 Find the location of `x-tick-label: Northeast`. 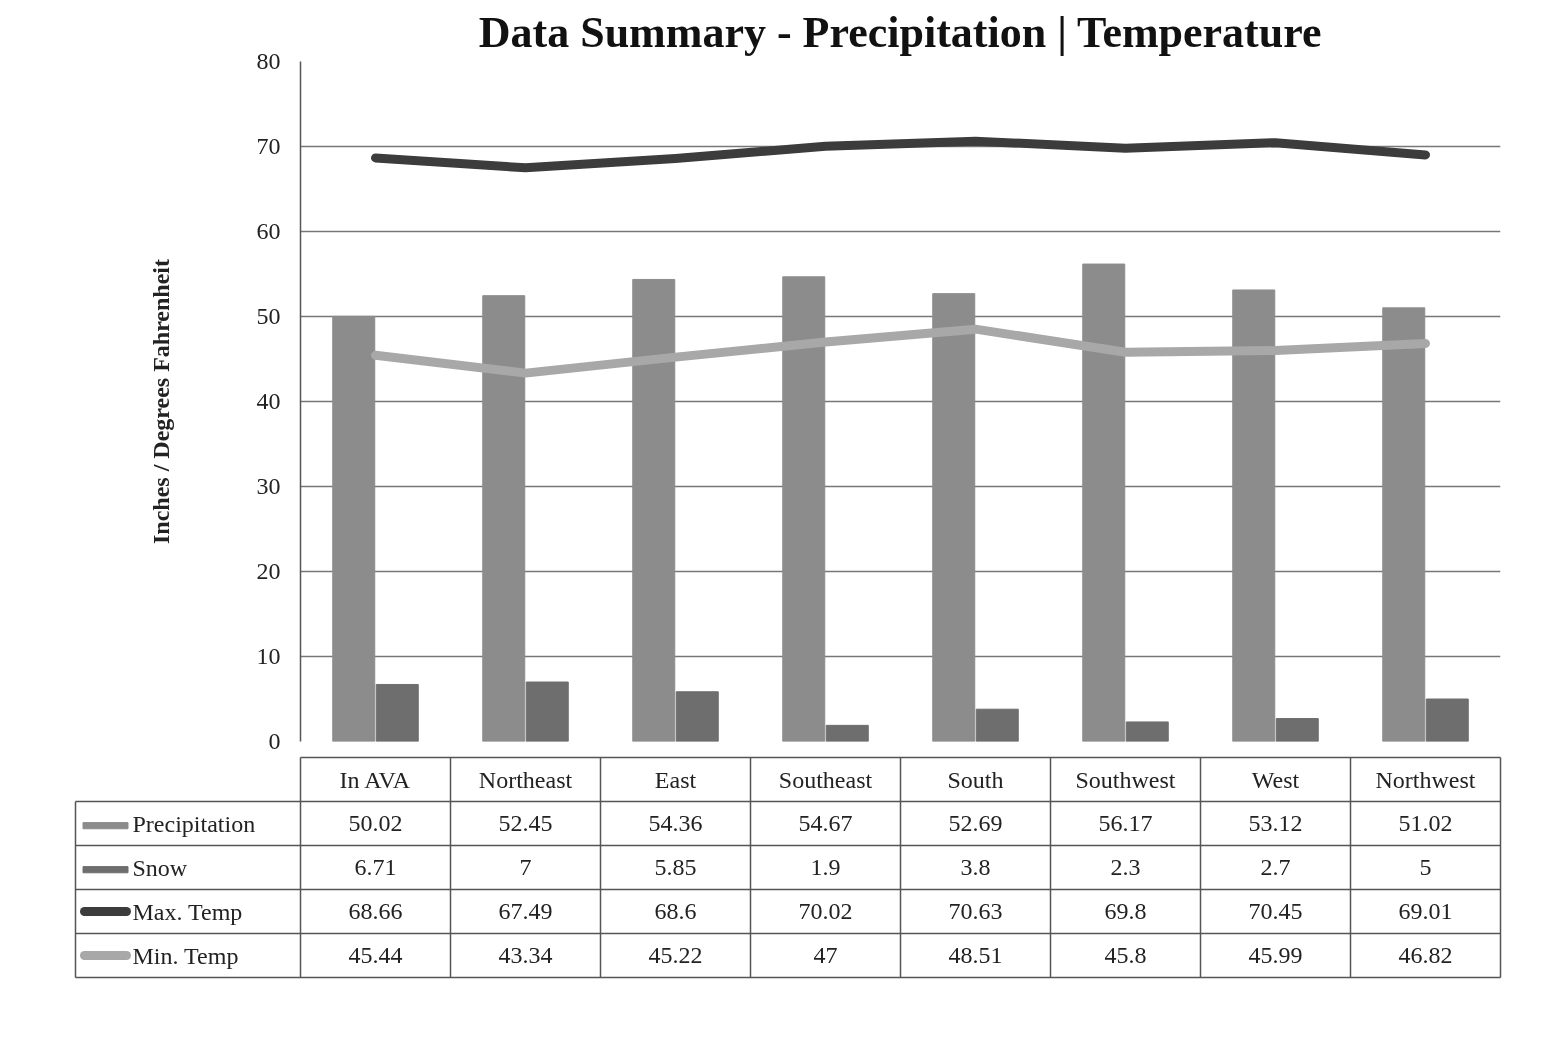

x-tick-label: Northeast is located at coordinates (525, 779).